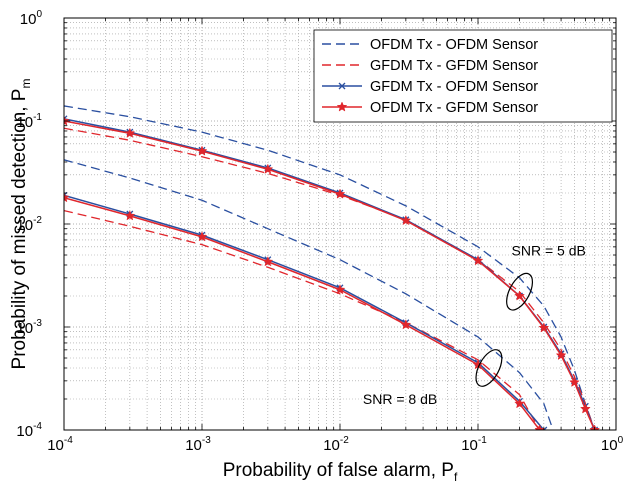 Image resolution: width=629 pixels, height=486 pixels. I want to click on x-axis-label: Probability of false alarm, Pf, so click(340, 472).